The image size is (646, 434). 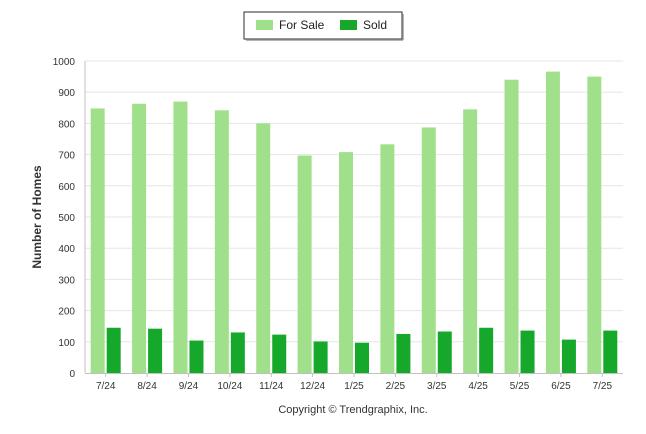 What do you see at coordinates (147, 386) in the screenshot?
I see `x-tick-label: 8/24` at bounding box center [147, 386].